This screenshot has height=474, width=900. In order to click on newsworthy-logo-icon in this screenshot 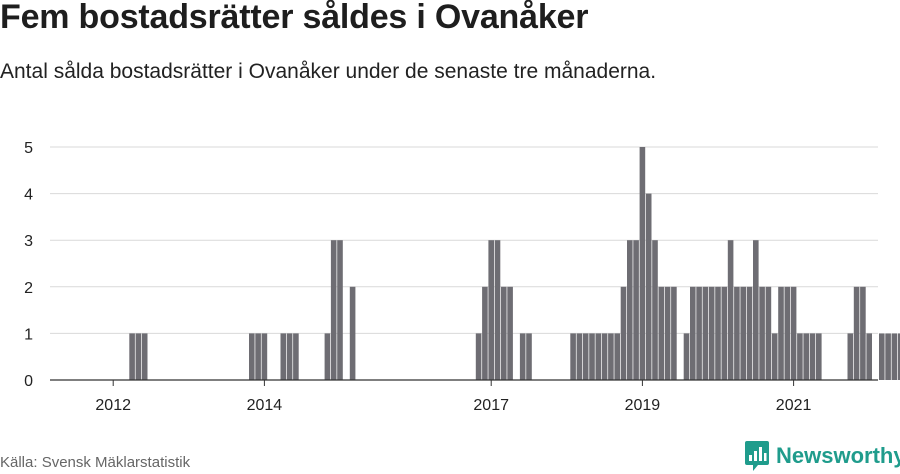, I will do `click(757, 456)`.